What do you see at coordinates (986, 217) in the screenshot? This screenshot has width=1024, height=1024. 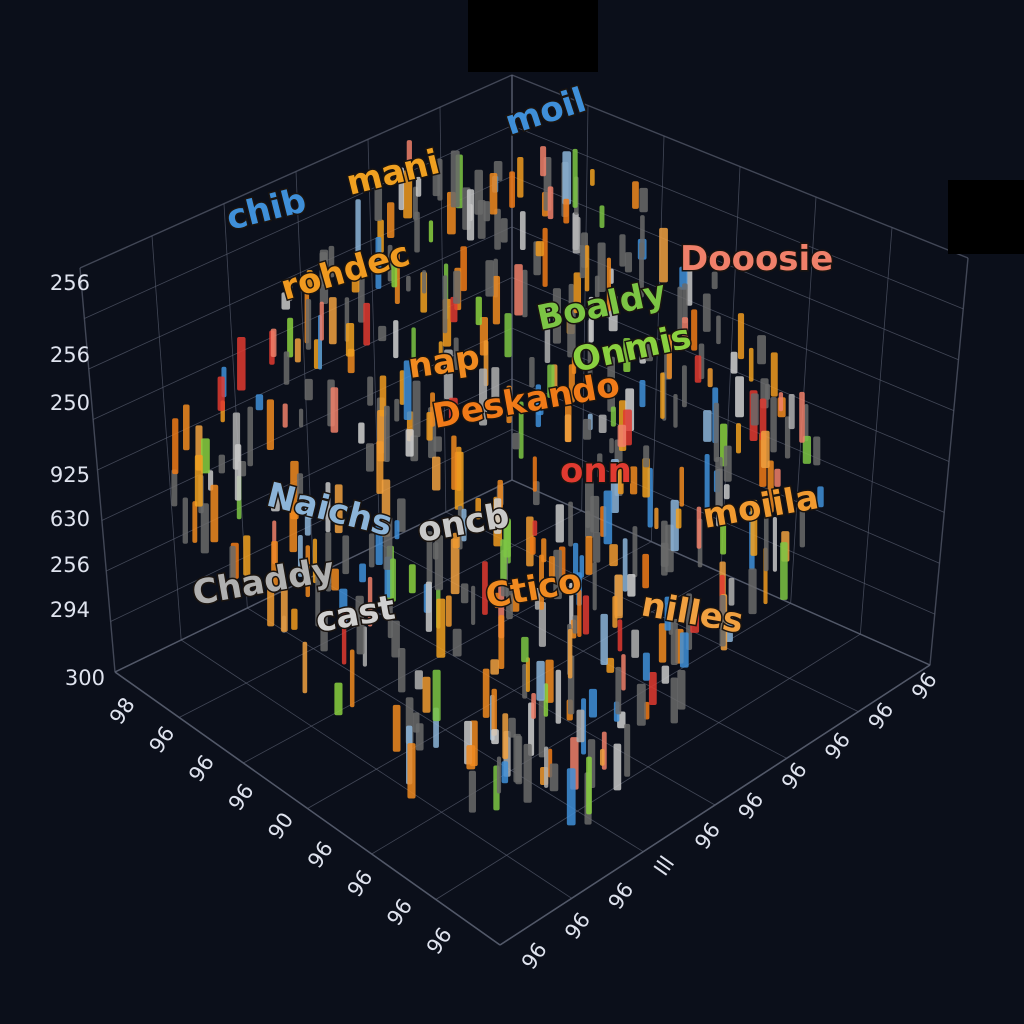 I see `black-patch` at bounding box center [986, 217].